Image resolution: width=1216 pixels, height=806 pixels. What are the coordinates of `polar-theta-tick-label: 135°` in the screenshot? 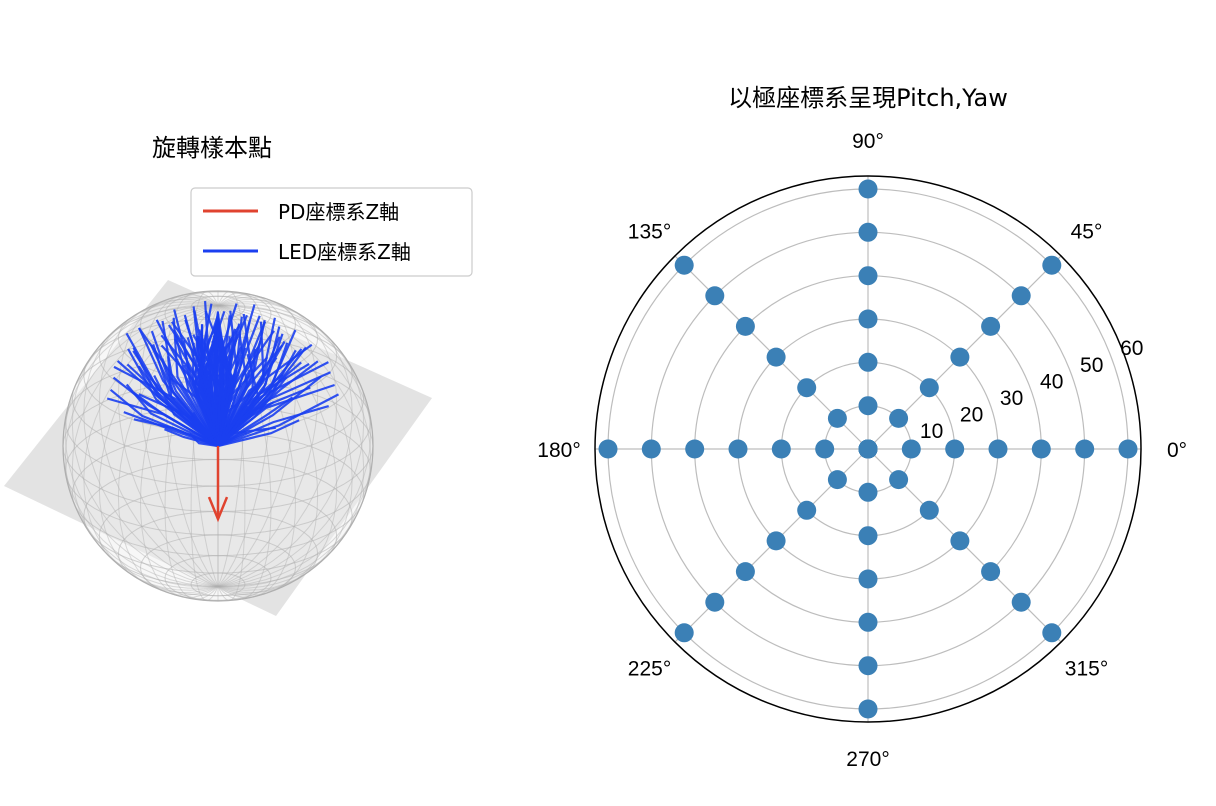 It's located at (649, 232).